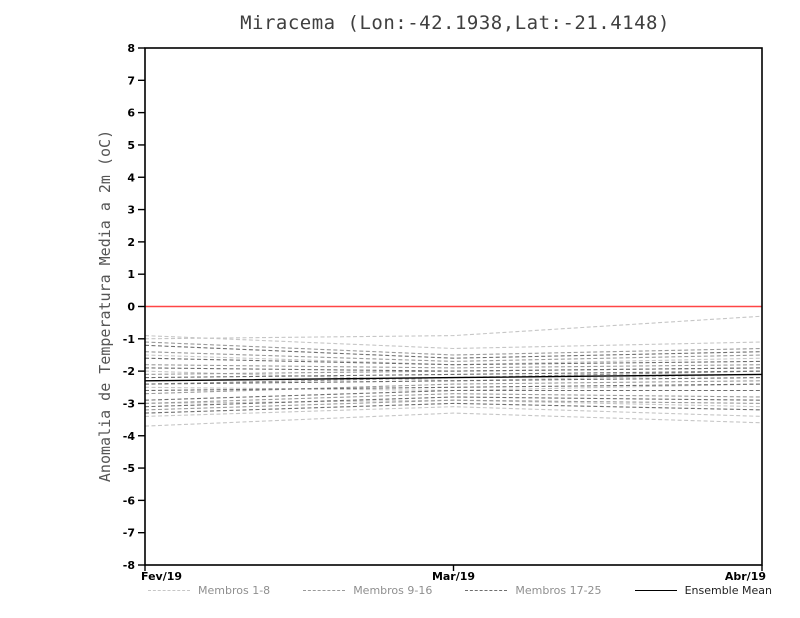  What do you see at coordinates (161, 576) in the screenshot?
I see `svg-text: Fev/19` at bounding box center [161, 576].